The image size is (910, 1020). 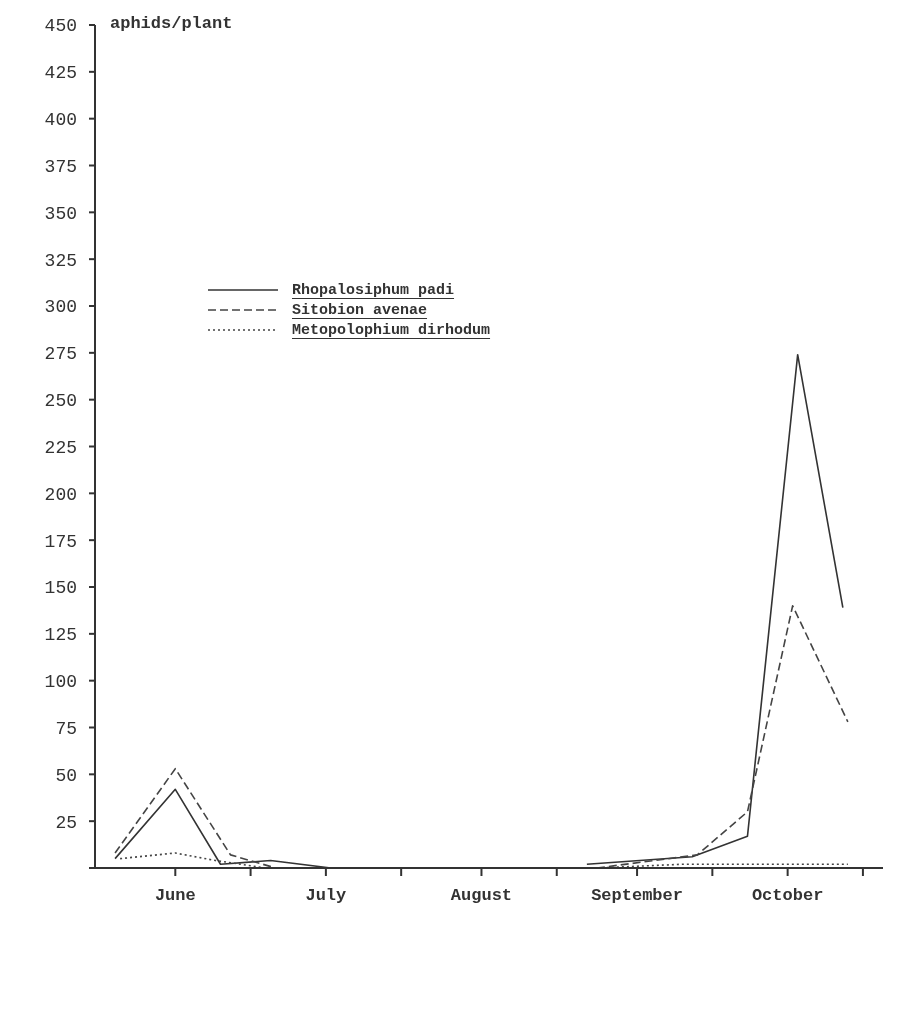 I want to click on y-tick-label: 350, so click(x=60, y=213).